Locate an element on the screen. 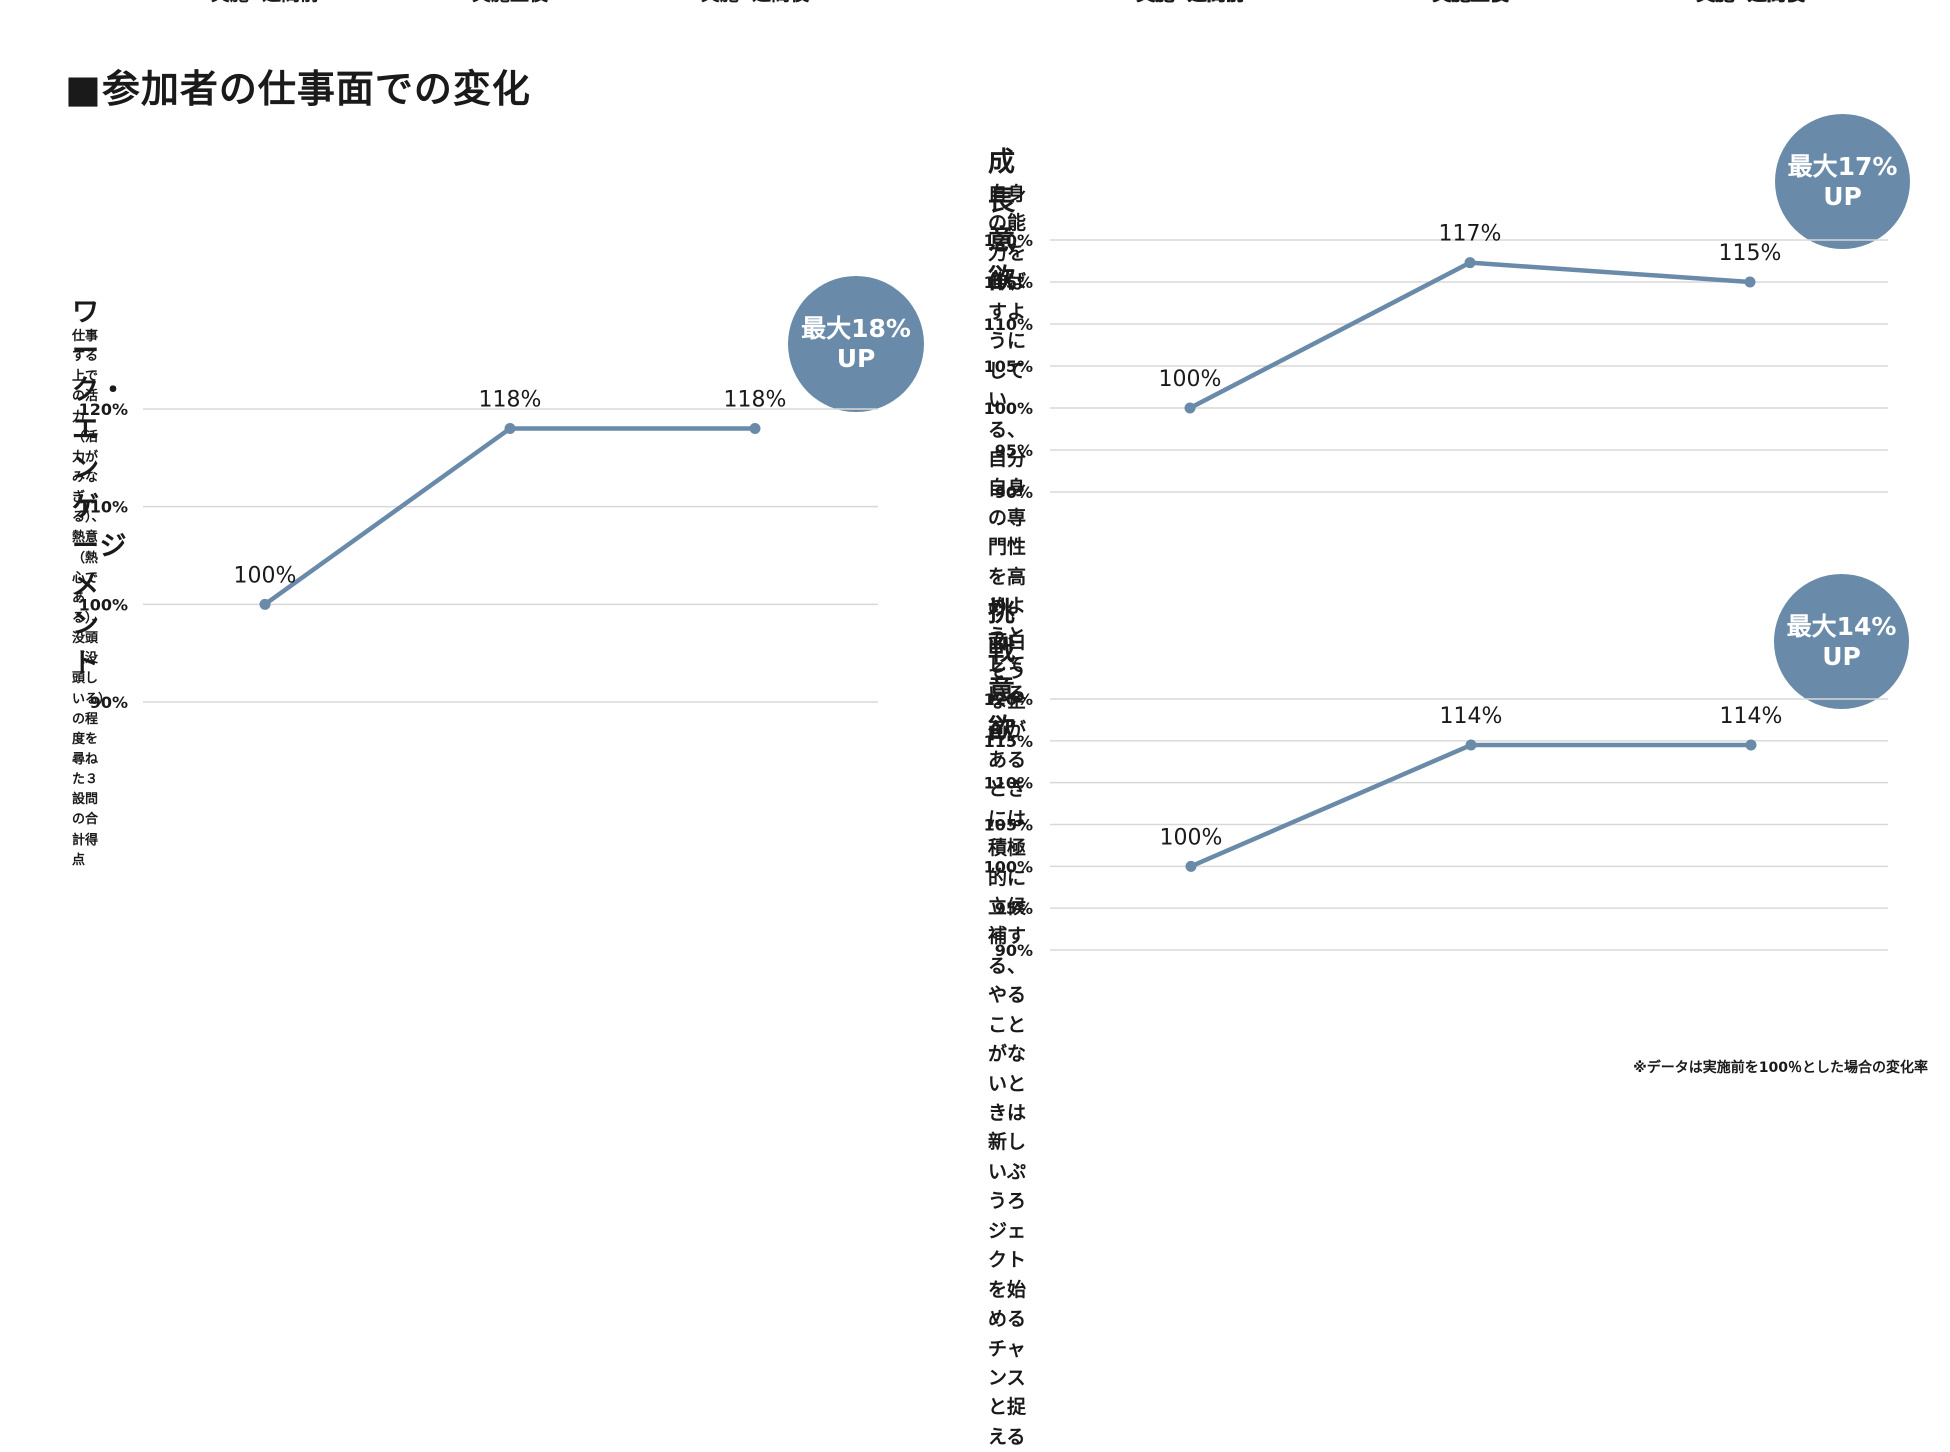  engagement-badge: 最大18% UP is located at coordinates (856, 344).